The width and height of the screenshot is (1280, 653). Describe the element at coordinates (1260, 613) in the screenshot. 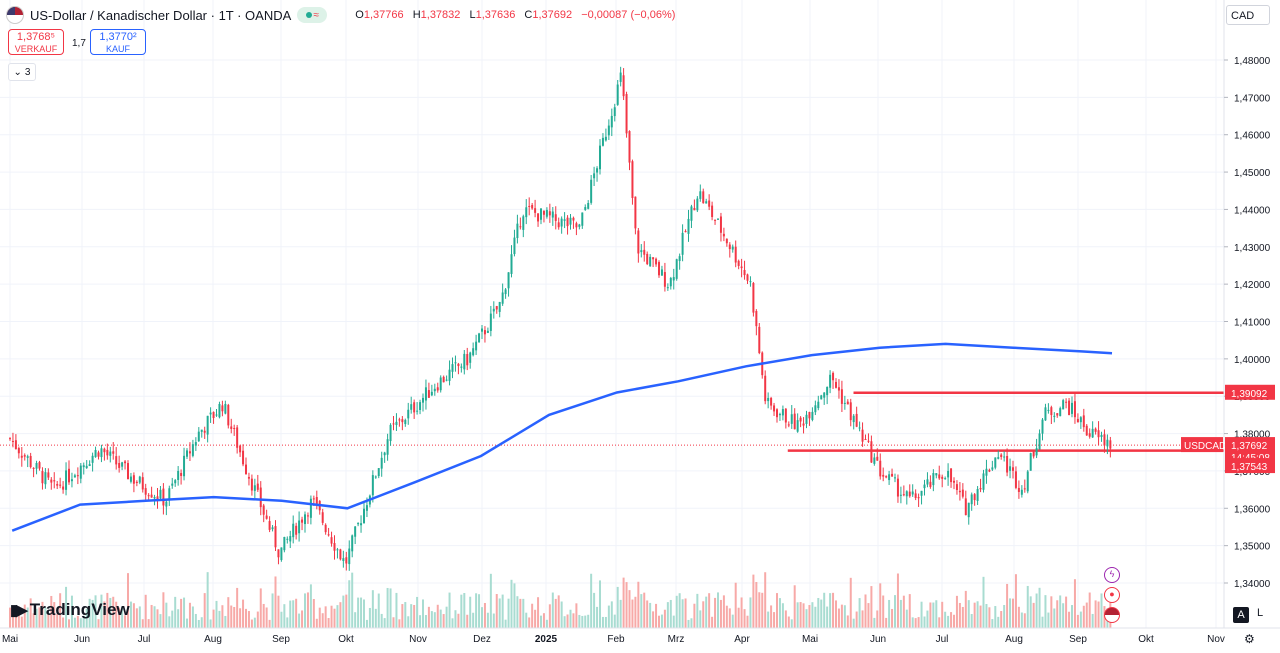

I see `log-scale-button: L` at that location.